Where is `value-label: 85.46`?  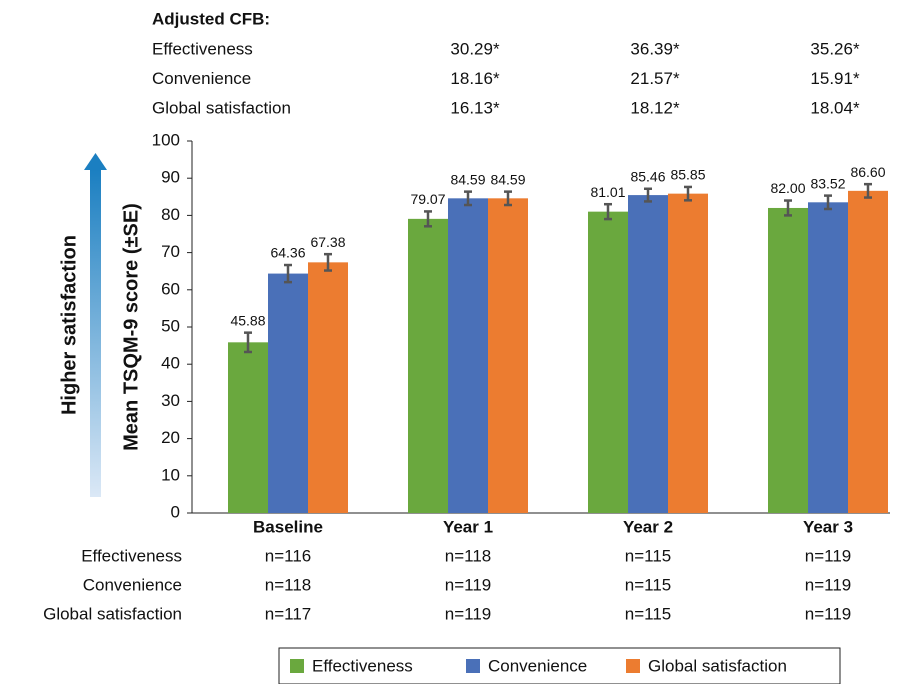 value-label: 85.46 is located at coordinates (647, 176).